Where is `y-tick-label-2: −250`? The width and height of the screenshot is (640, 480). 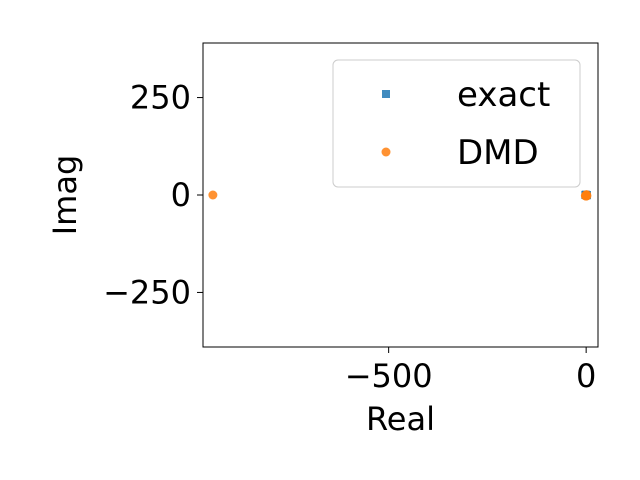
y-tick-label-2: −250 is located at coordinates (147, 292).